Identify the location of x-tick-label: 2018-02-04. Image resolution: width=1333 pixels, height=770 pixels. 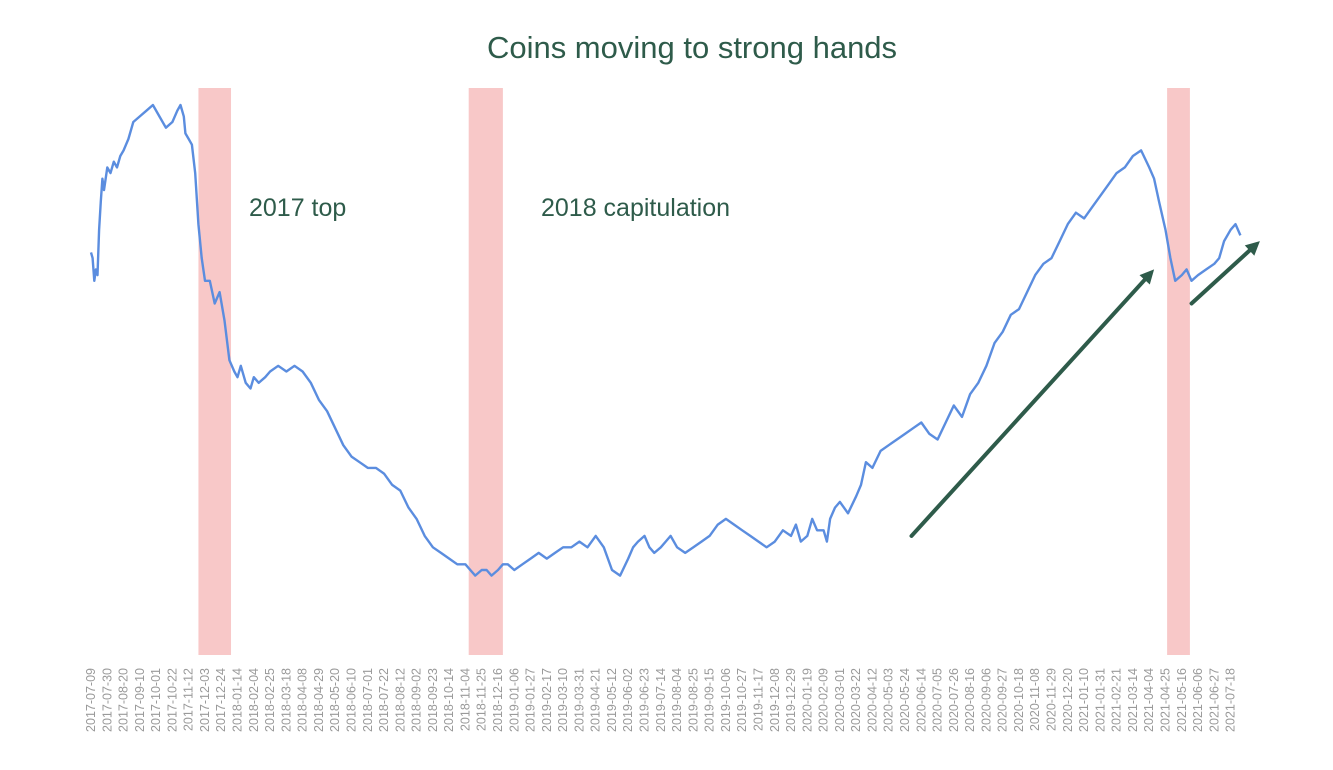
(254, 700).